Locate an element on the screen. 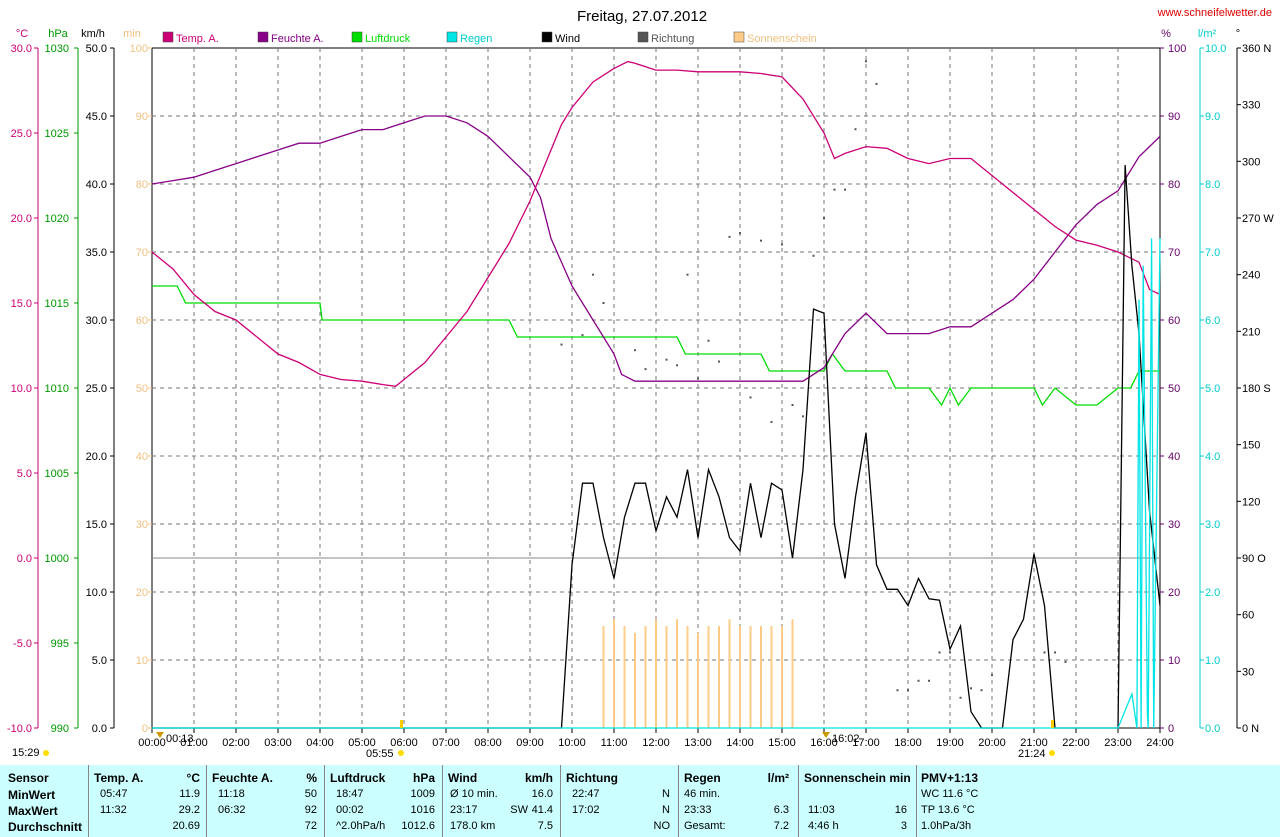  left-axis-label: 70 is located at coordinates (142, 253).